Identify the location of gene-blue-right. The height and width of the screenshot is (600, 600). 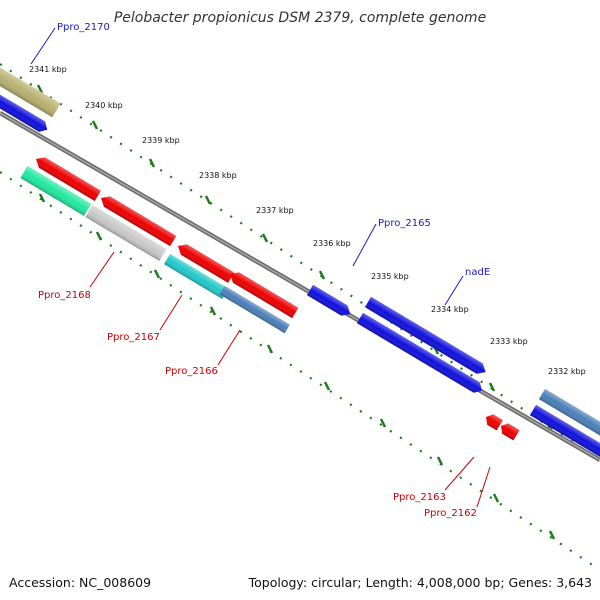
(564, 433).